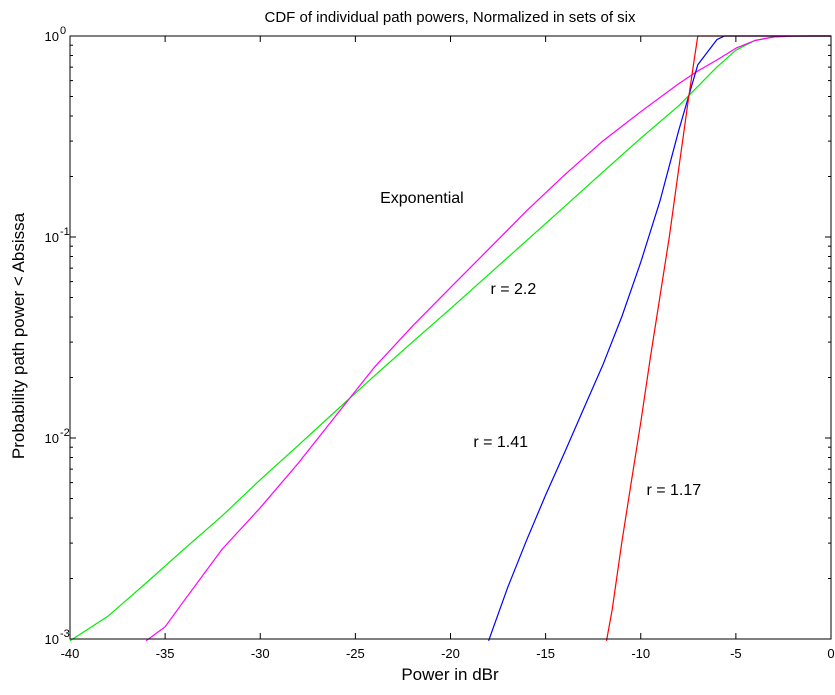 Image resolution: width=835 pixels, height=695 pixels. What do you see at coordinates (18, 335) in the screenshot?
I see `y-axis-title: Probability path power < Absissa` at bounding box center [18, 335].